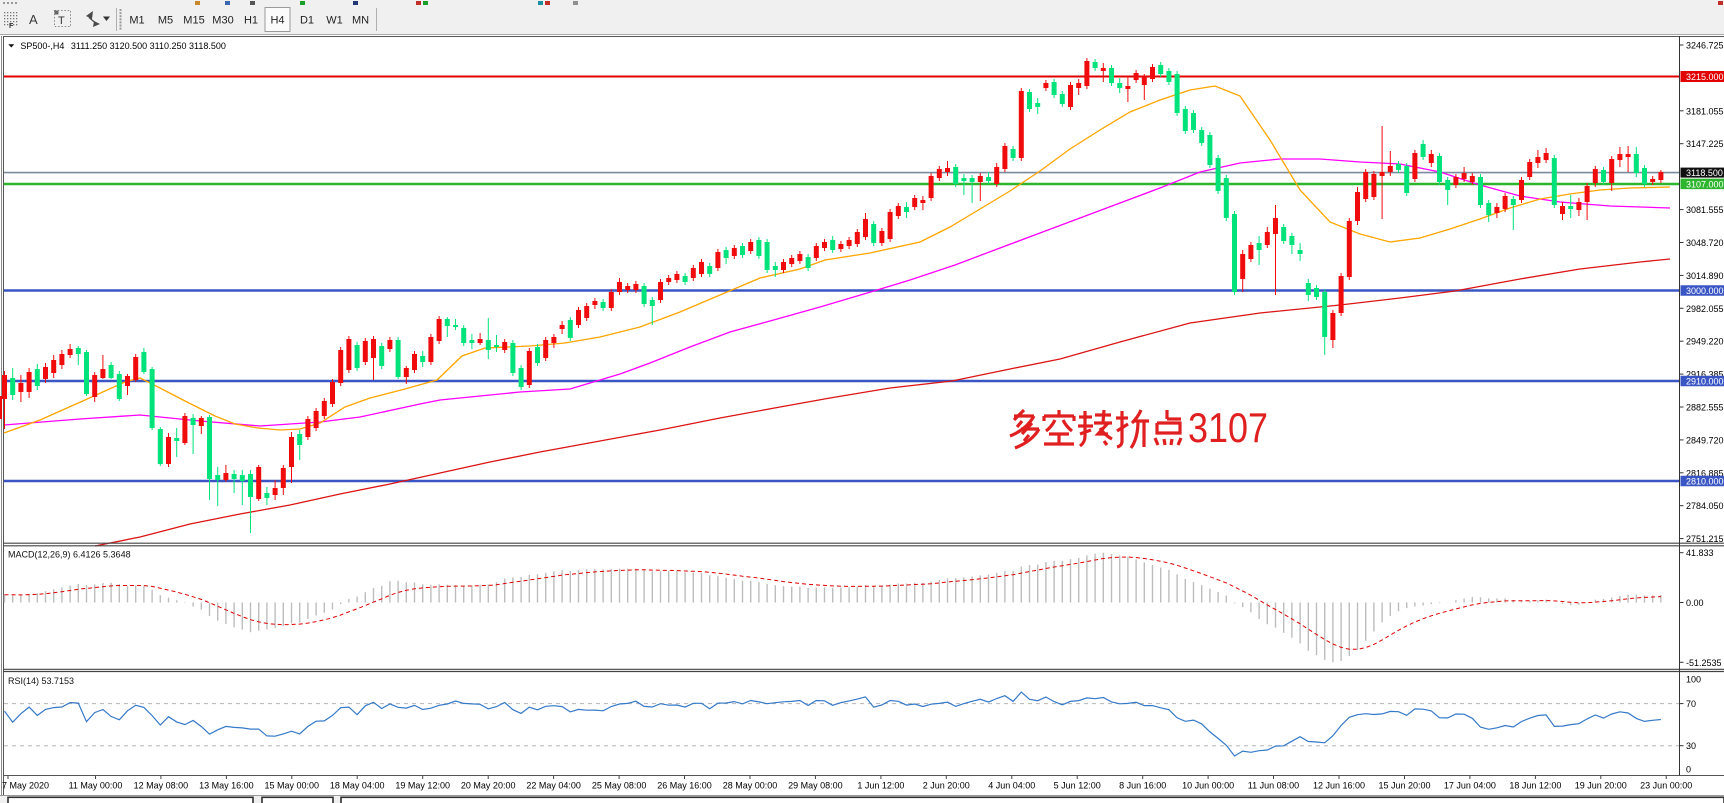  I want to click on svg-text: 10 Jun 00:00, so click(1208, 786).